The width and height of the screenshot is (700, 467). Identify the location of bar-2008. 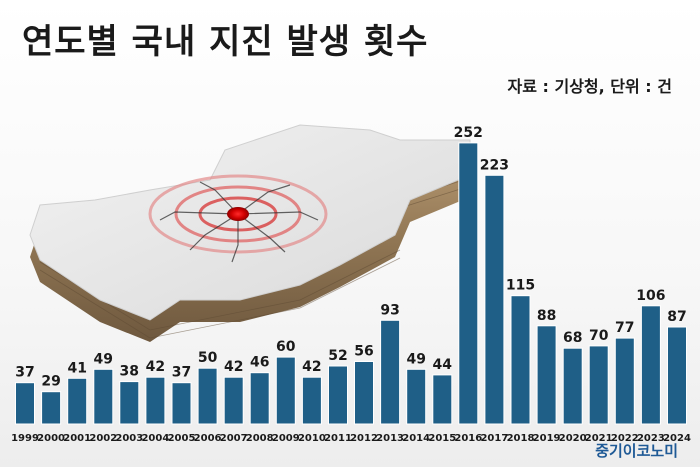
(259, 398).